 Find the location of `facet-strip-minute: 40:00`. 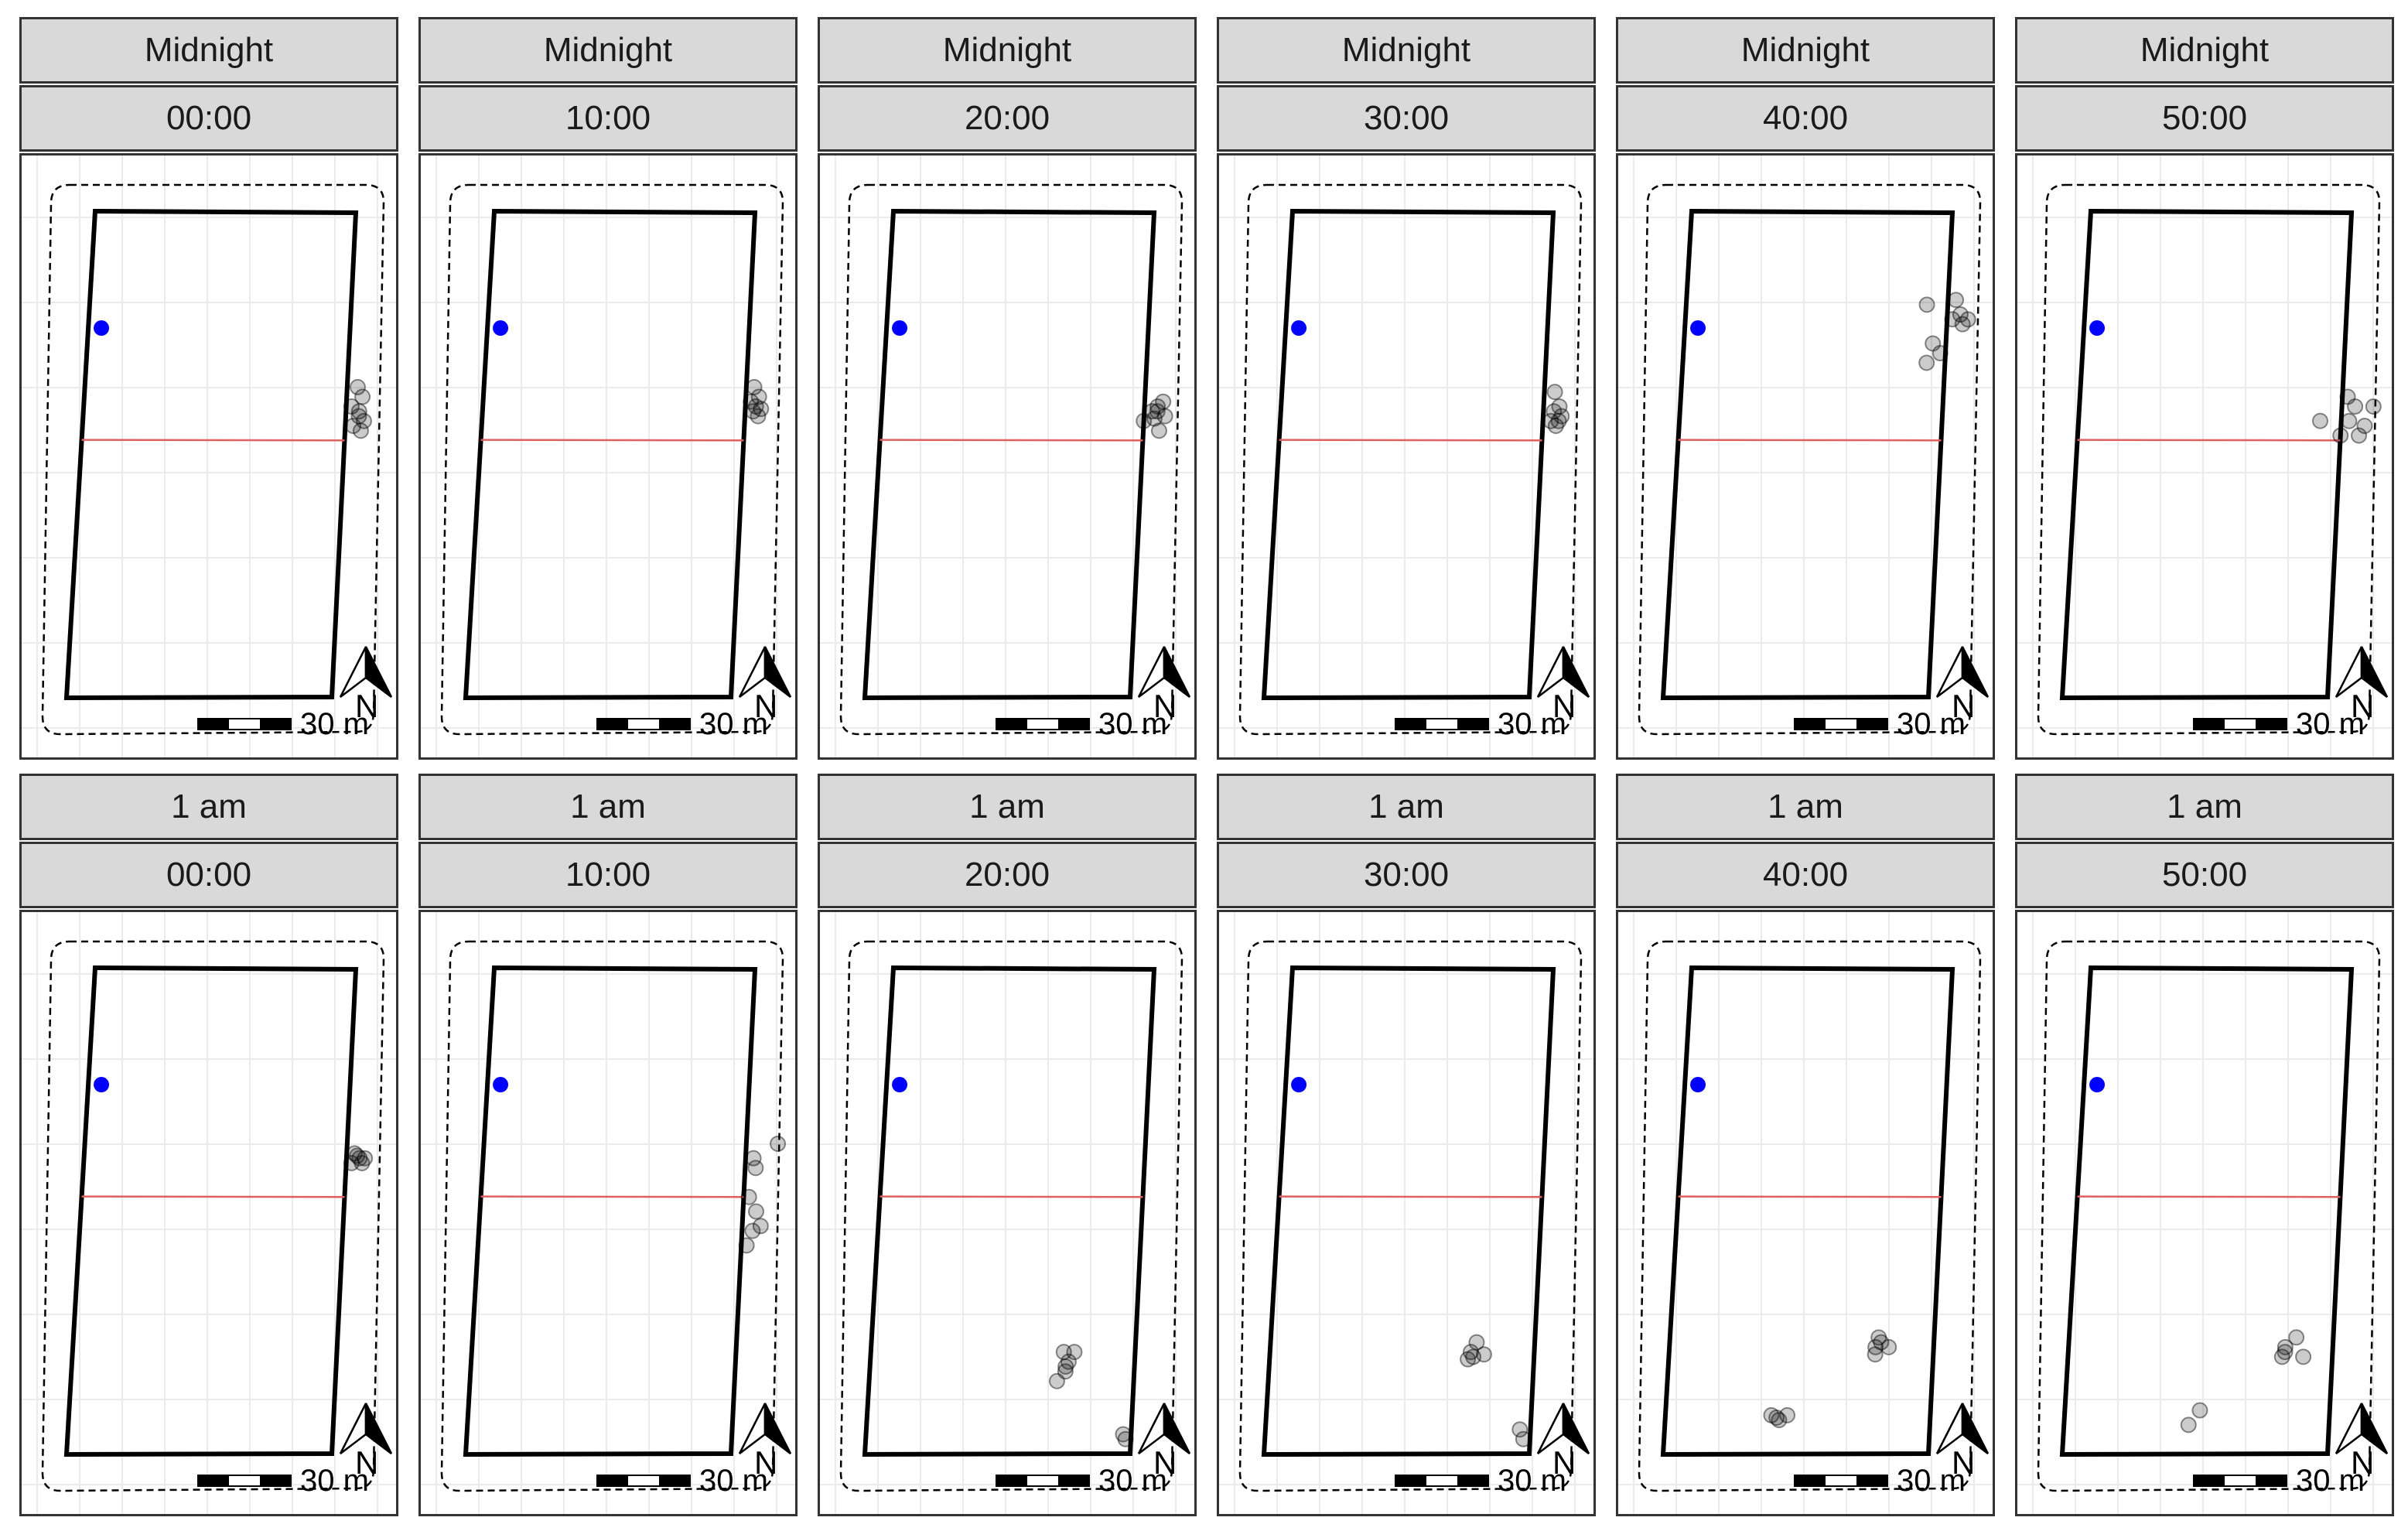

facet-strip-minute: 40:00 is located at coordinates (1805, 118).